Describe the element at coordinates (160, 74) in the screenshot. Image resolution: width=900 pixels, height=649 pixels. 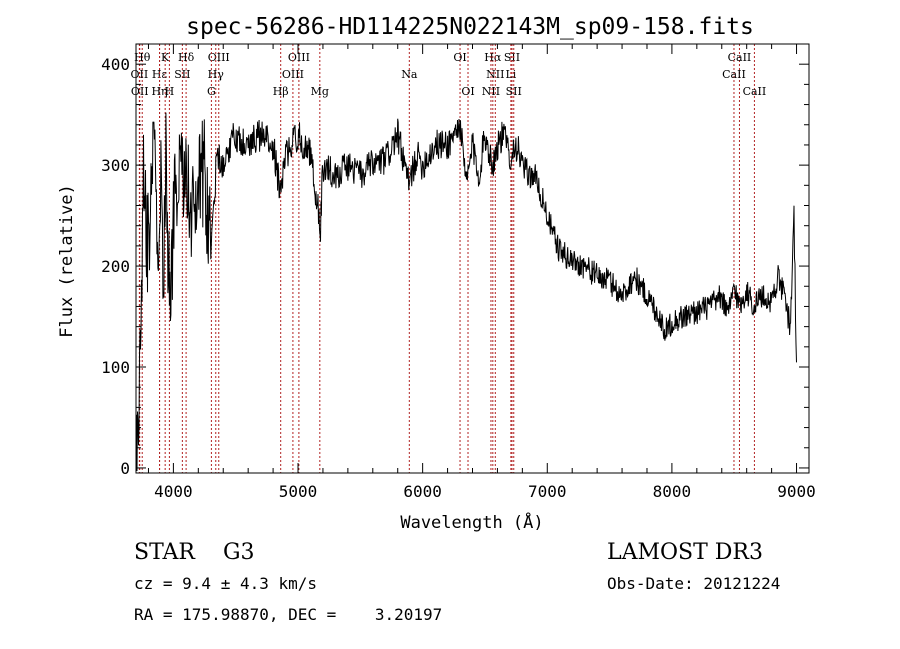
I see `line-marker-label: Hε` at that location.